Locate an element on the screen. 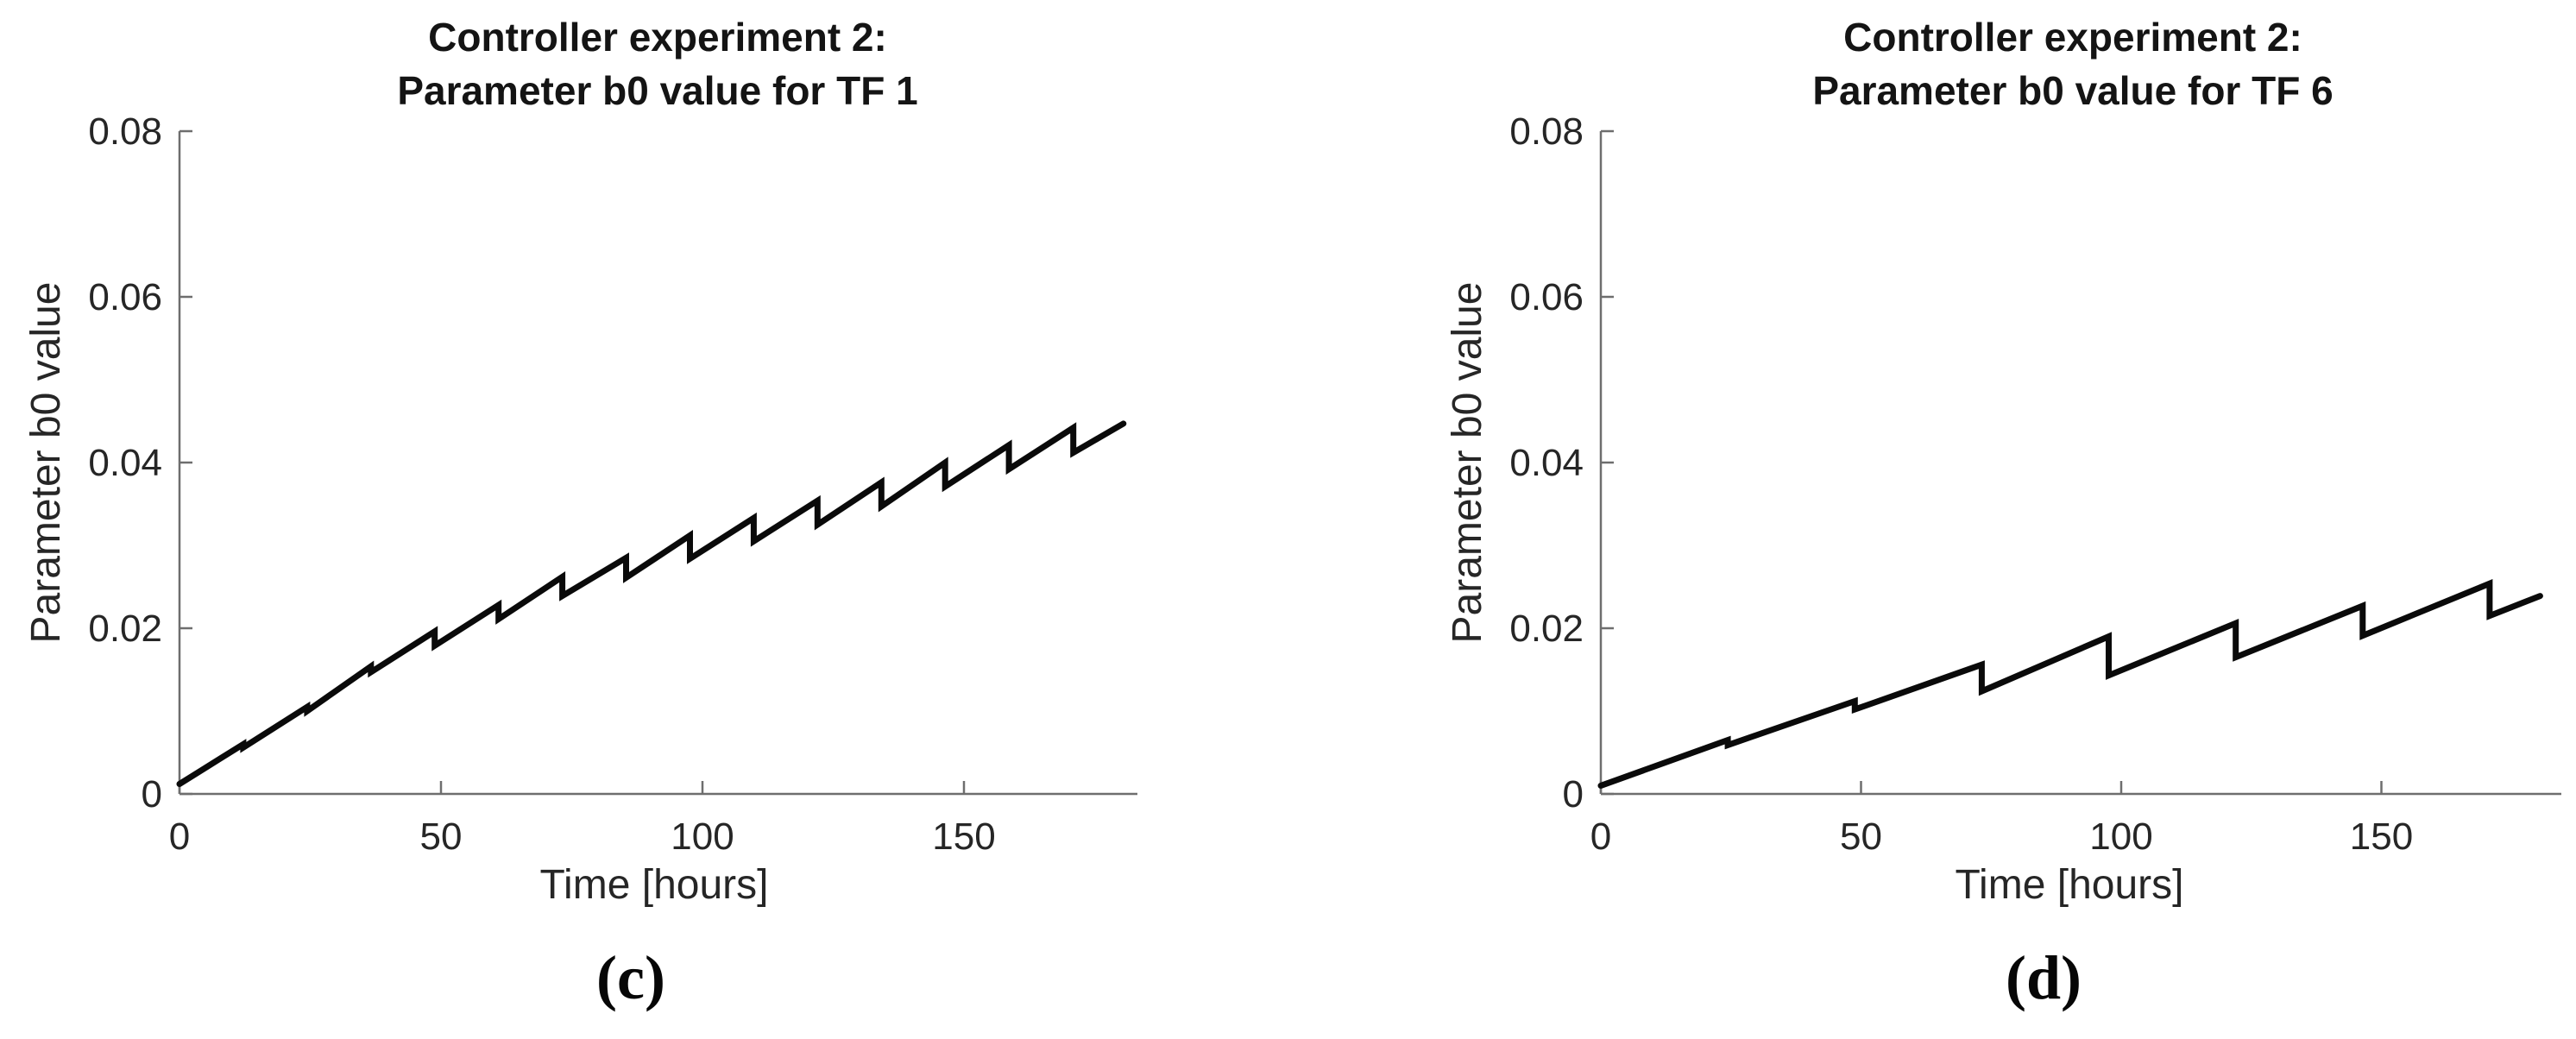  chart-d-caption: (d) is located at coordinates (2044, 977).